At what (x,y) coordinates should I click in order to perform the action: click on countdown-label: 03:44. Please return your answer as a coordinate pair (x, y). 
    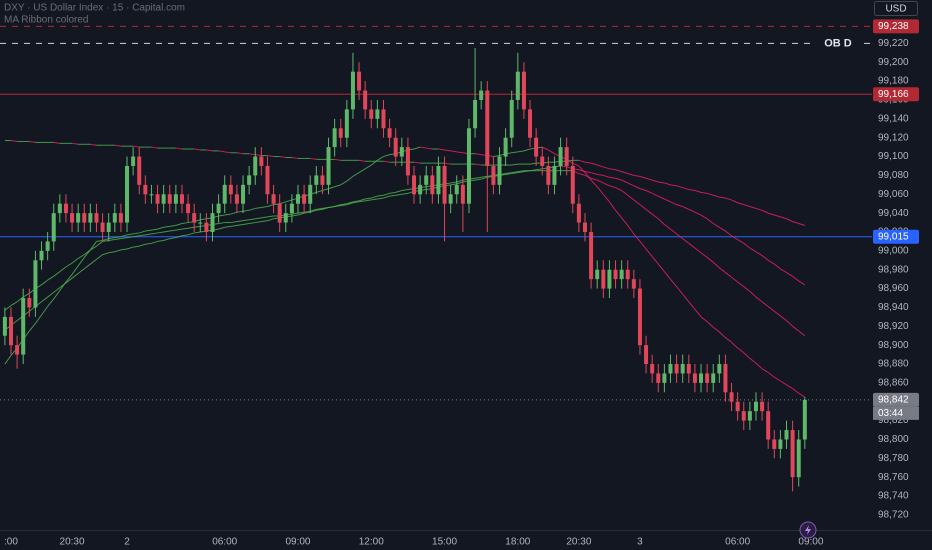
    Looking at the image, I should click on (890, 413).